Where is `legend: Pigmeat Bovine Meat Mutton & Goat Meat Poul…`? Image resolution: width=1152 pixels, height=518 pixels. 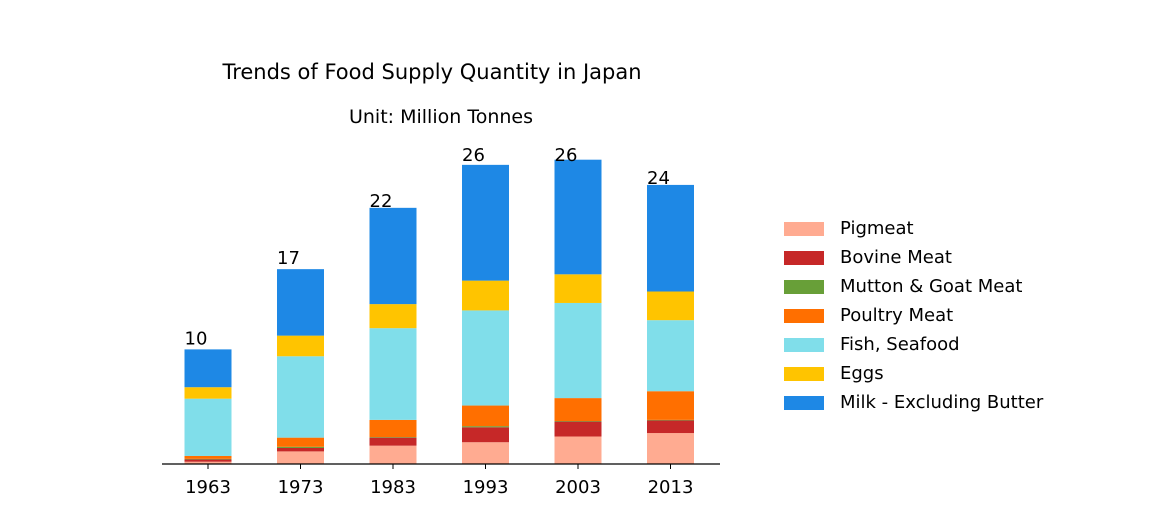 legend: Pigmeat Bovine Meat Mutton & Goat Meat Poul… is located at coordinates (913, 315).